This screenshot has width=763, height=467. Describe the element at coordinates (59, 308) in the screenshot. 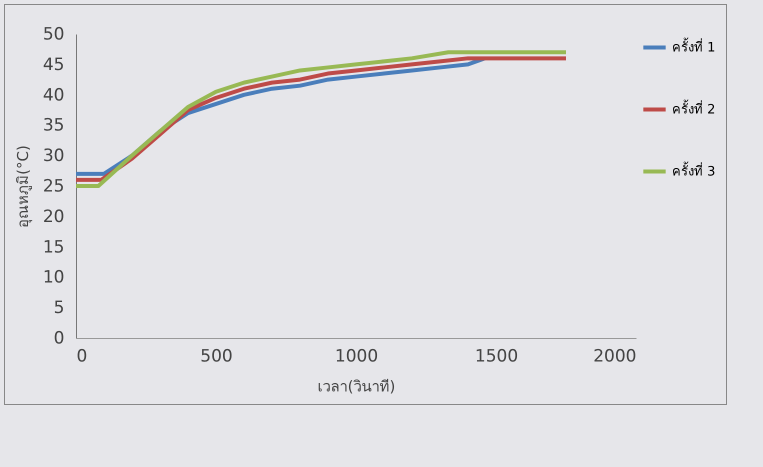

I see `y-tick-label: 5` at that location.